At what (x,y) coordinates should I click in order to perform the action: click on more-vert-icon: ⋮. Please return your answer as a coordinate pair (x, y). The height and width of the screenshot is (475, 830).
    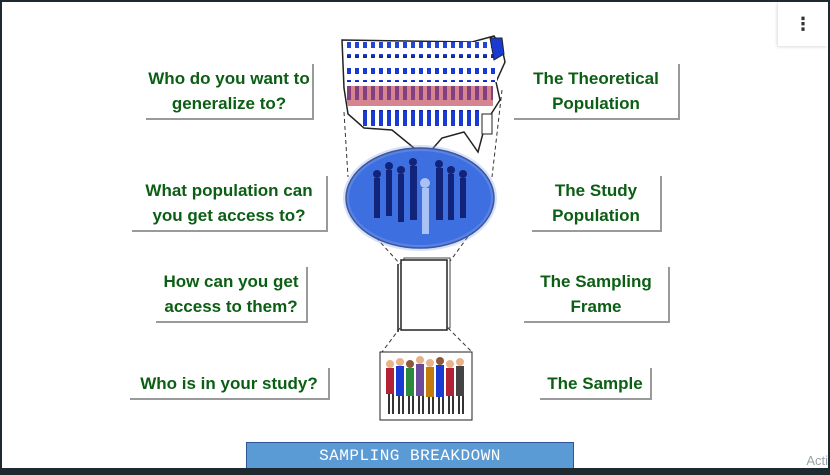
    Looking at the image, I should click on (803, 23).